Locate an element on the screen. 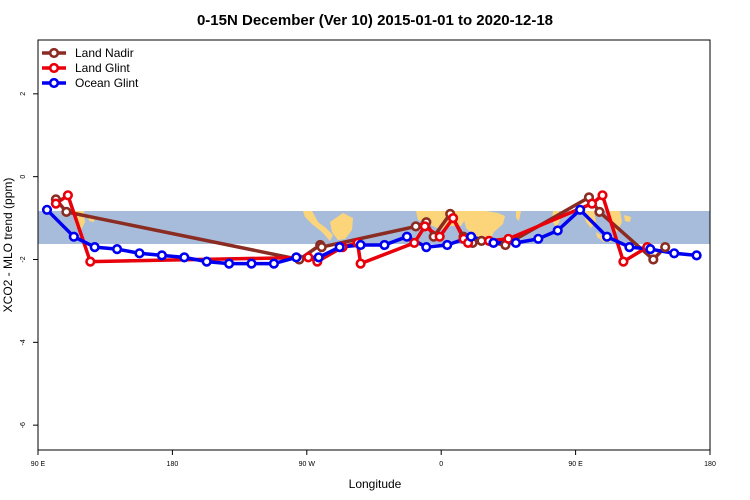  legend-label-land-nadir: Land Nadir is located at coordinates (104, 53).